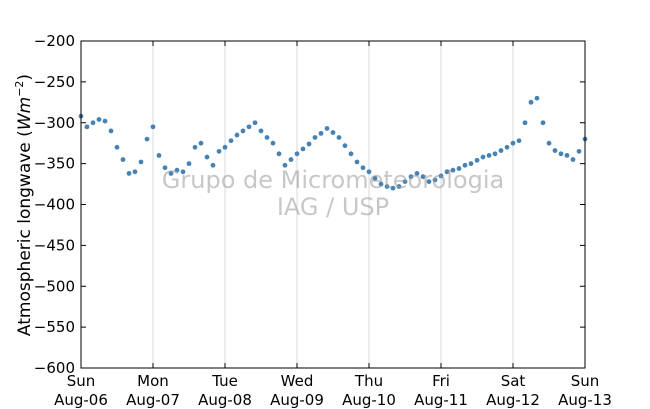 The height and width of the screenshot is (409, 650). I want to click on x-tick-label-day: Sat, so click(513, 381).